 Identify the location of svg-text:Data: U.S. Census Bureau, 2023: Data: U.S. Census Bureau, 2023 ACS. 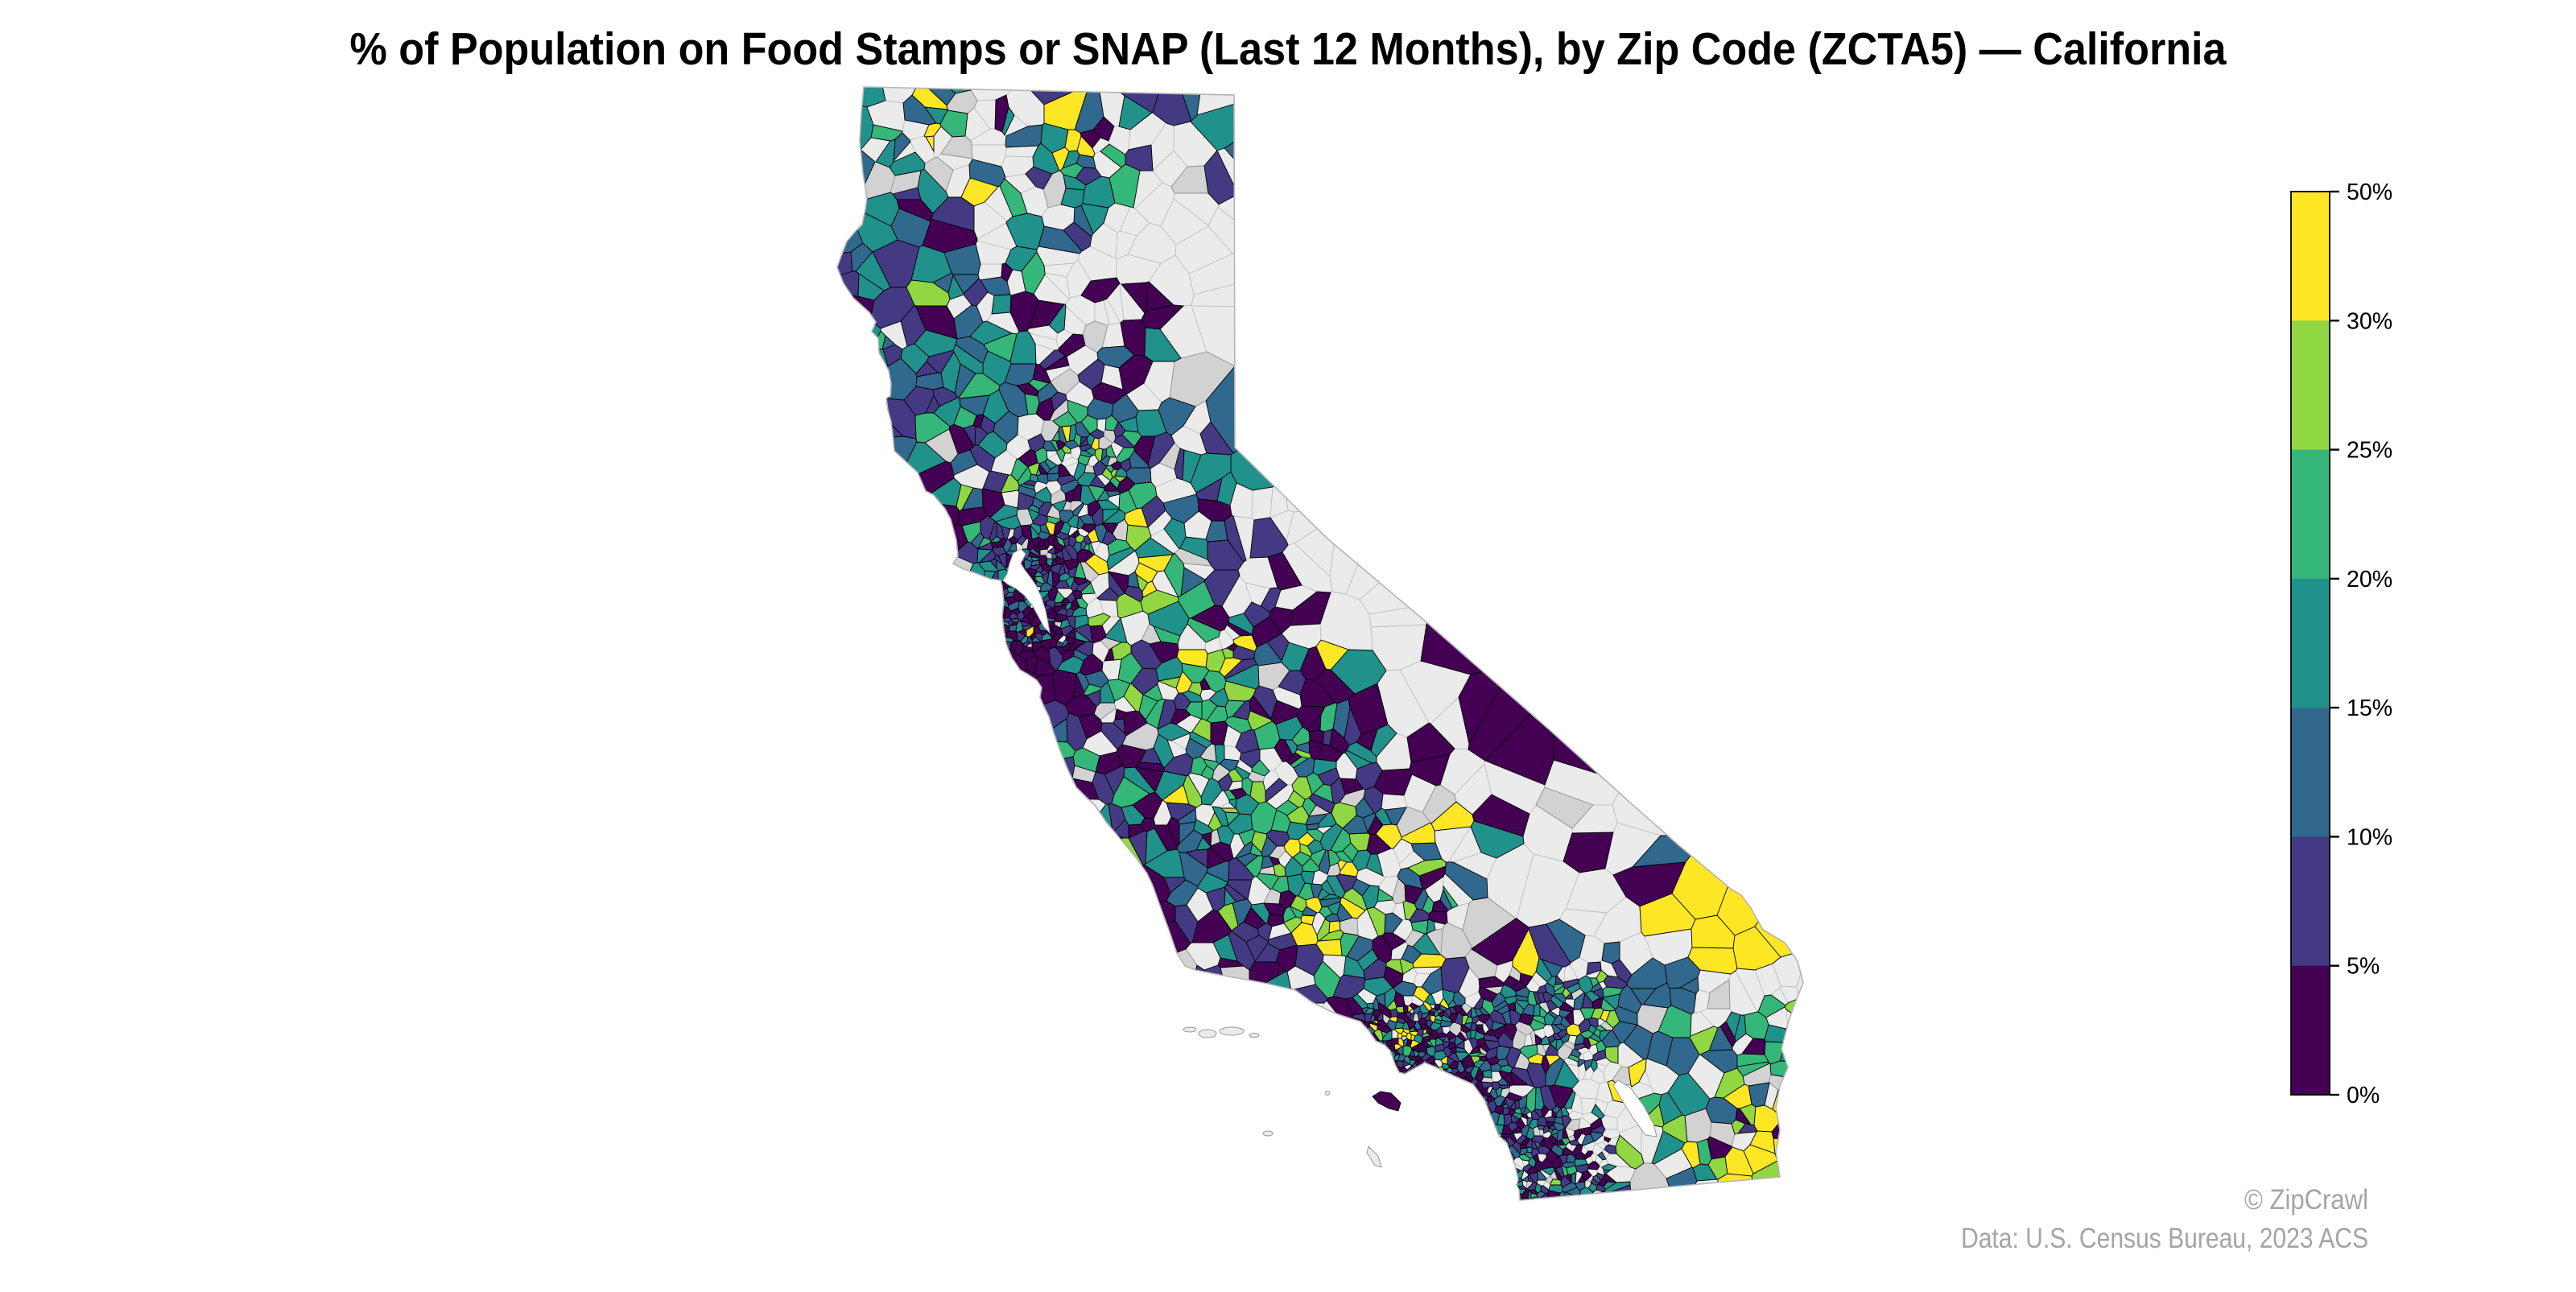
(2164, 1238).